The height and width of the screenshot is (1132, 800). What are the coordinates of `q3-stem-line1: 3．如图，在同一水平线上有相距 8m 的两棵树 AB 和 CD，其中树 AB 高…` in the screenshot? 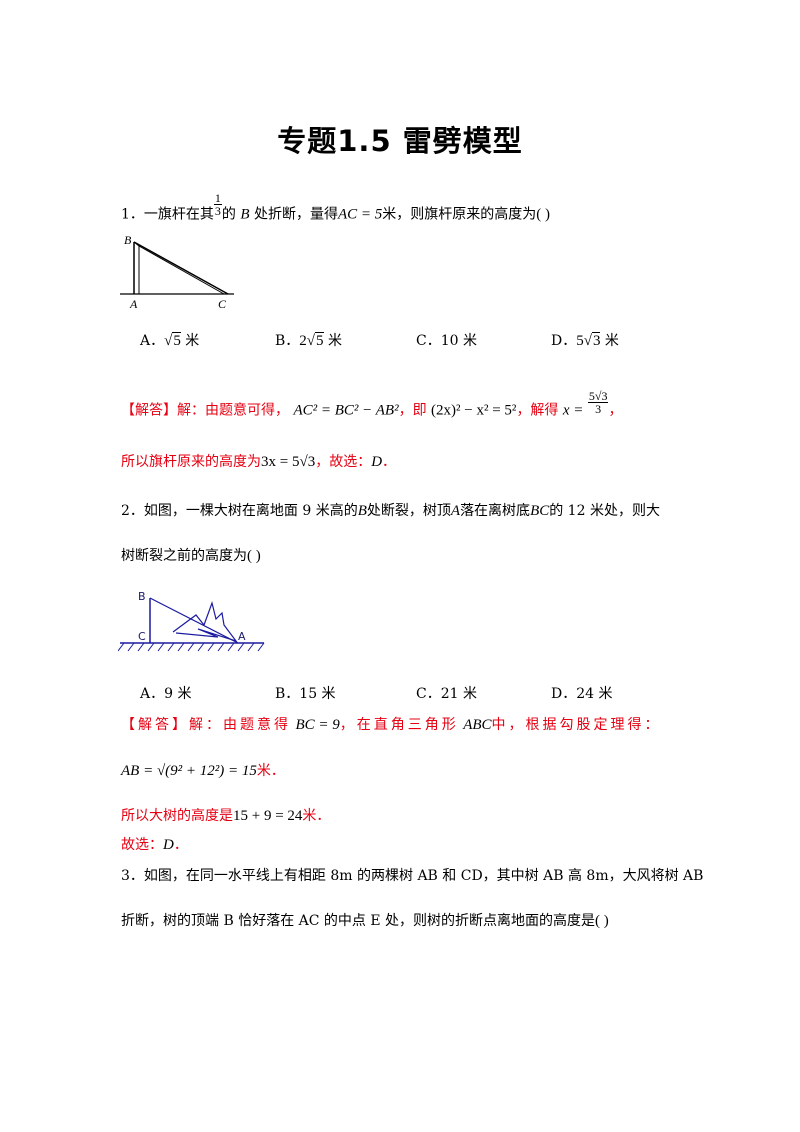 It's located at (412, 876).